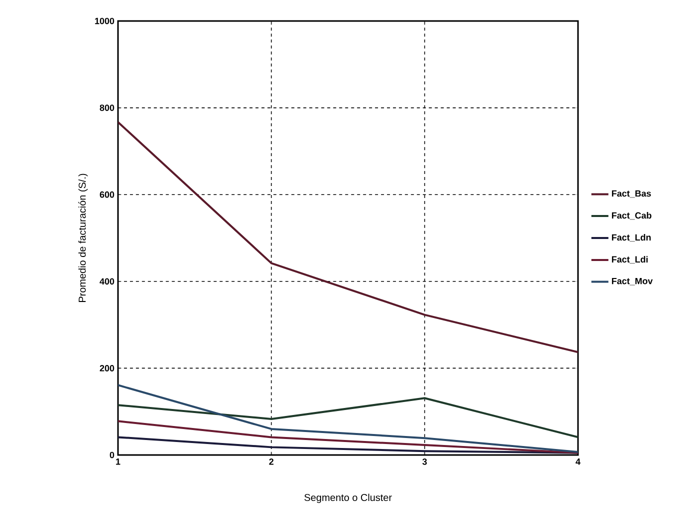 This screenshot has width=693, height=531. Describe the element at coordinates (424, 461) in the screenshot. I see `x-tick-label: 3` at that location.